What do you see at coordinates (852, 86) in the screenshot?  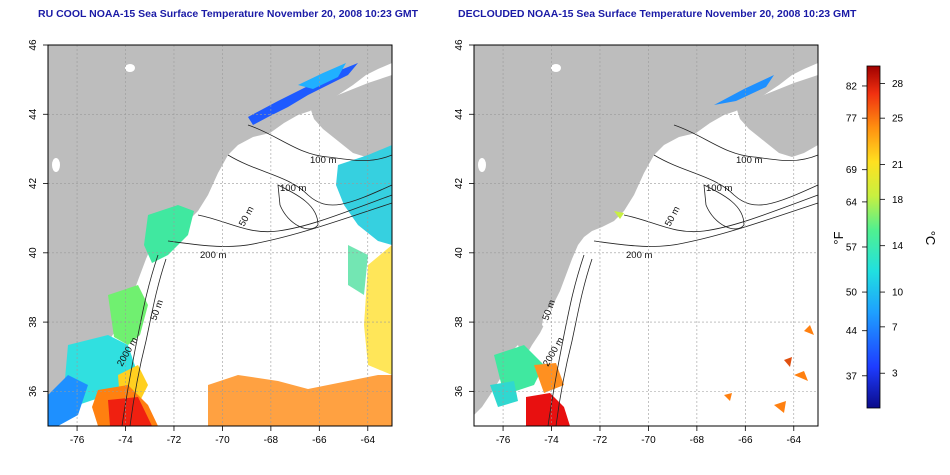 I see `fahrenheit-tick-label: 82` at bounding box center [852, 86].